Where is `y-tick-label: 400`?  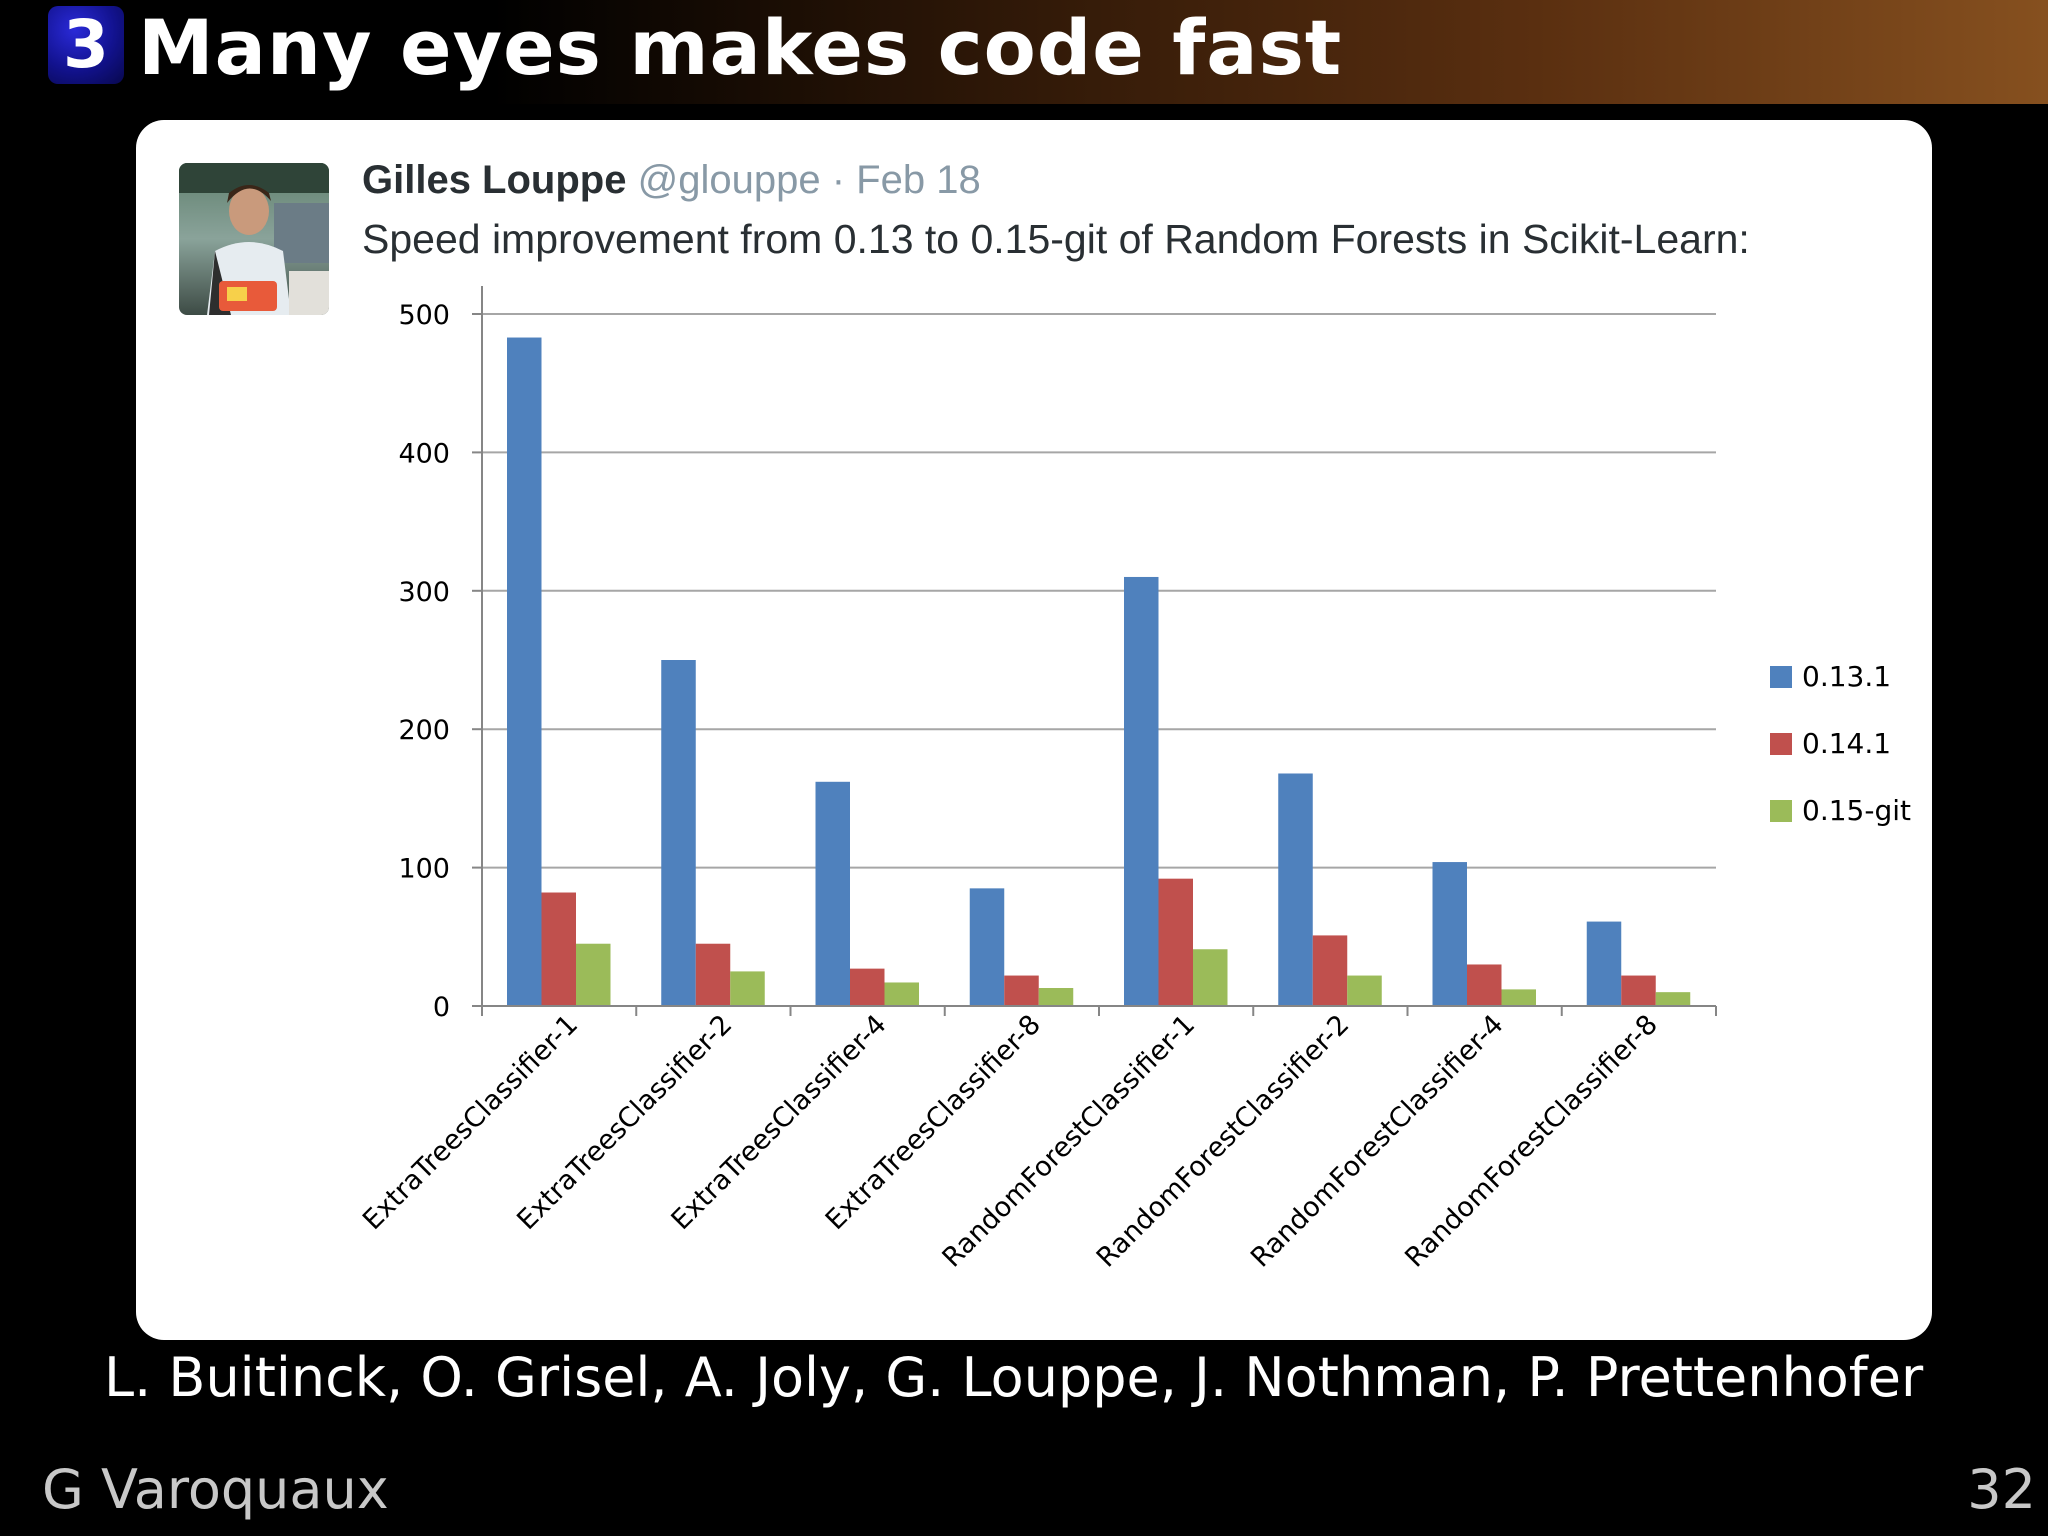
y-tick-label: 400 is located at coordinates (424, 453).